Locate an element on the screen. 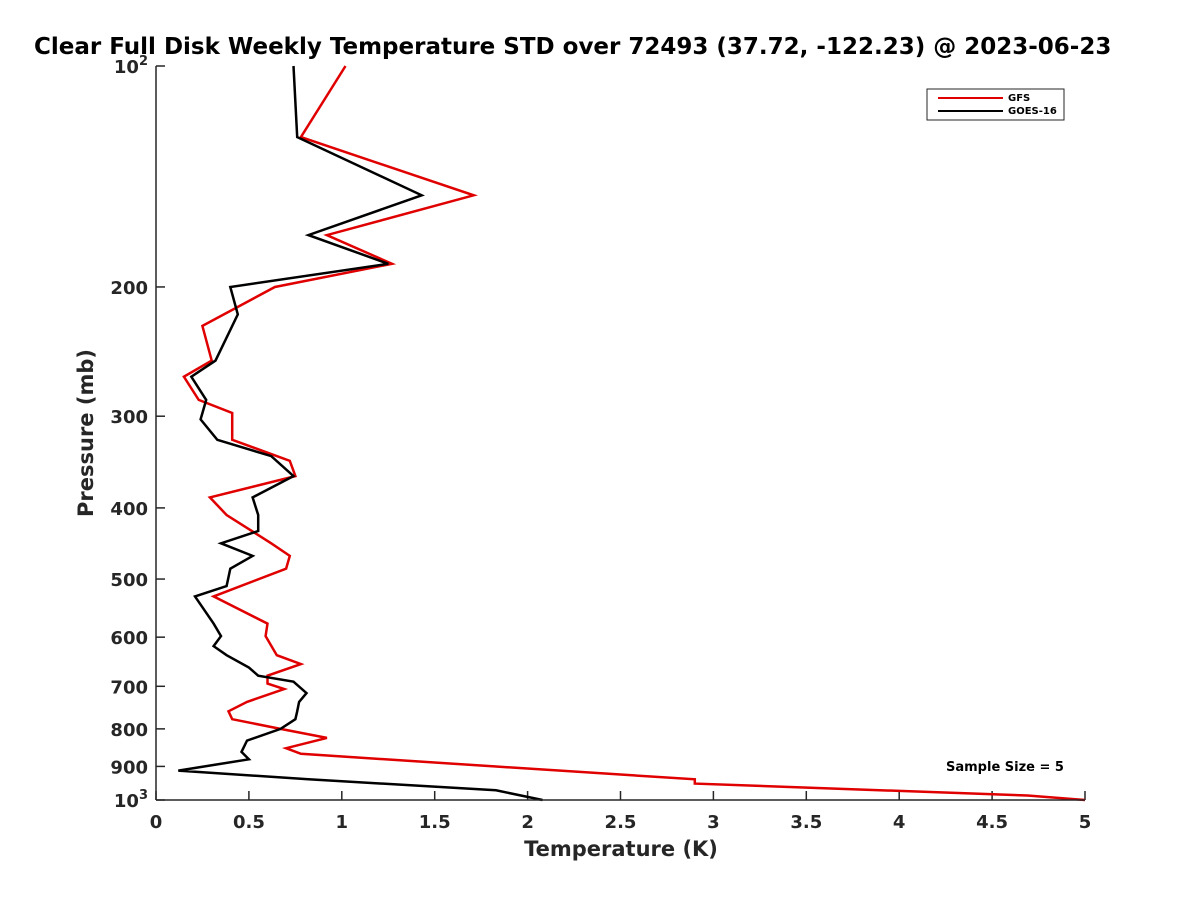 The width and height of the screenshot is (1200, 900). y-tick-label: 800 is located at coordinates (129, 730).